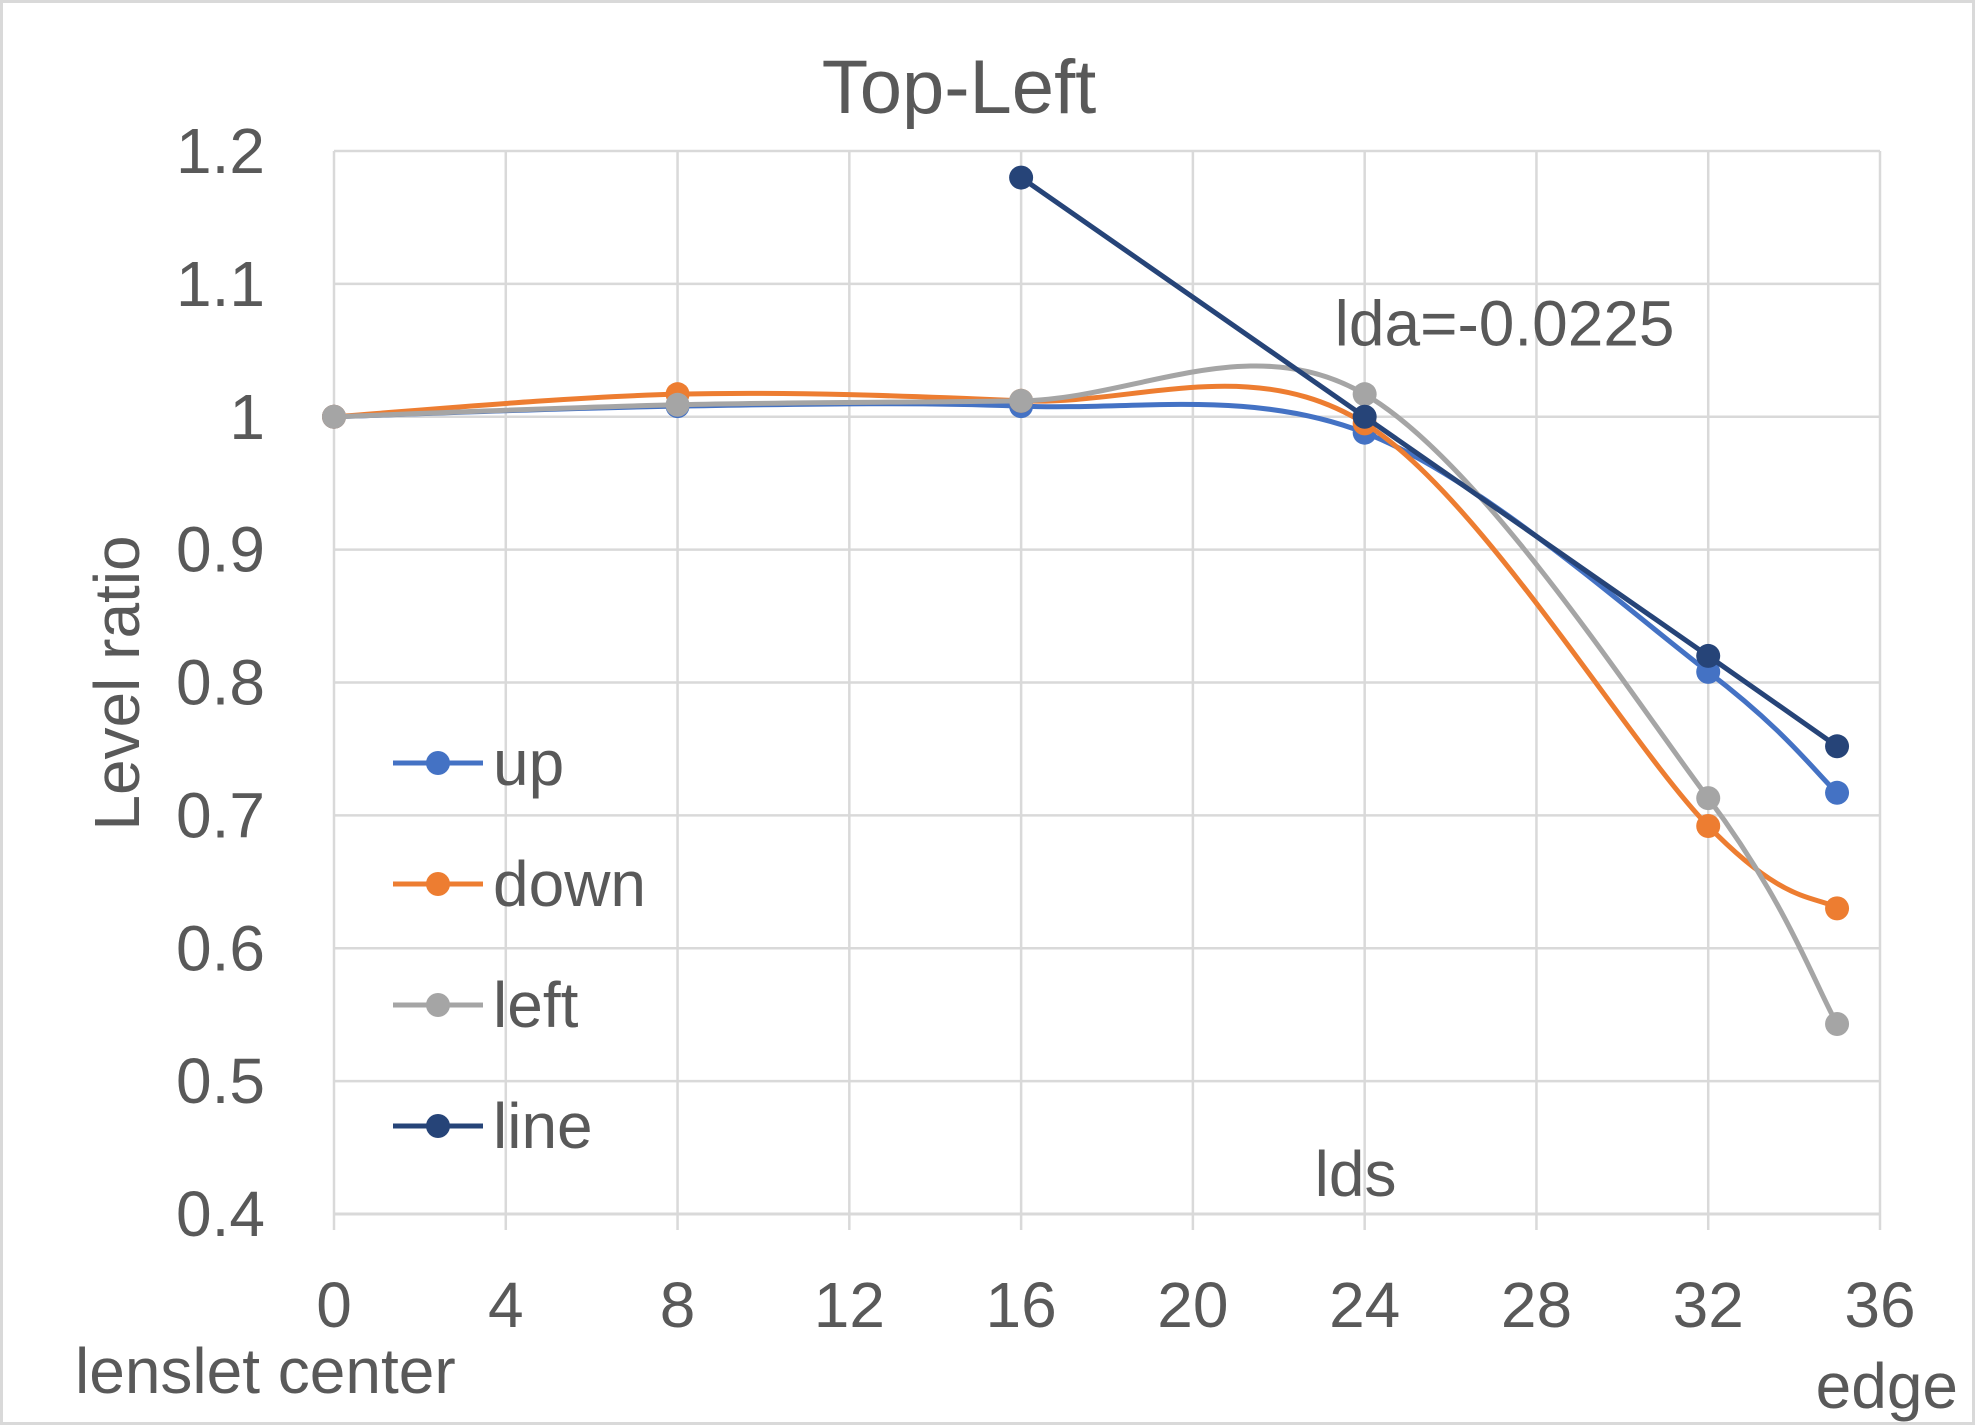  Describe the element at coordinates (536, 1005) in the screenshot. I see `legend-label: left` at that location.